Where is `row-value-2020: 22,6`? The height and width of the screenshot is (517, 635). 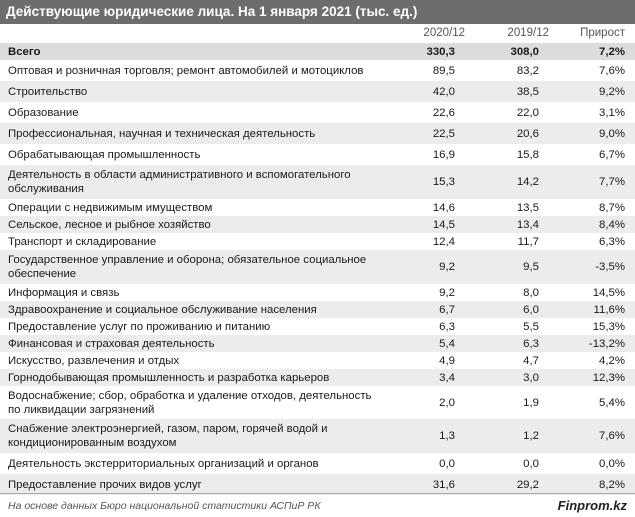
row-value-2020: 22,6 is located at coordinates (422, 112).